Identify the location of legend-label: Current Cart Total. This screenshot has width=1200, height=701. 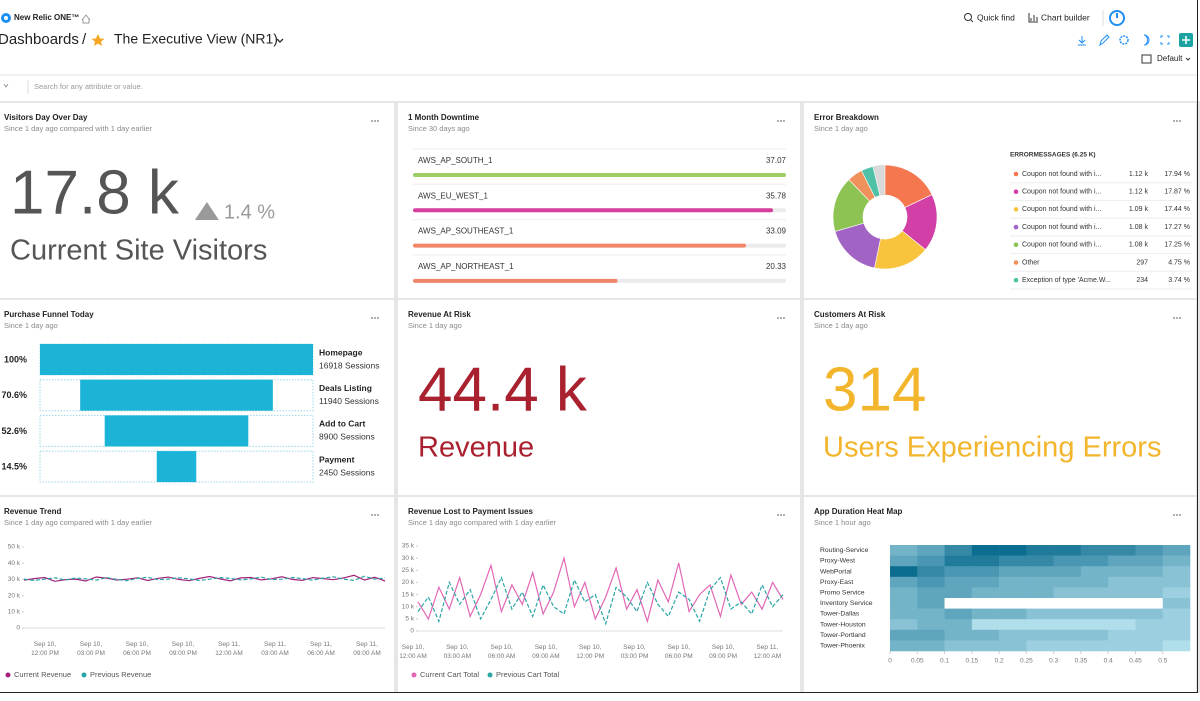
(449, 674).